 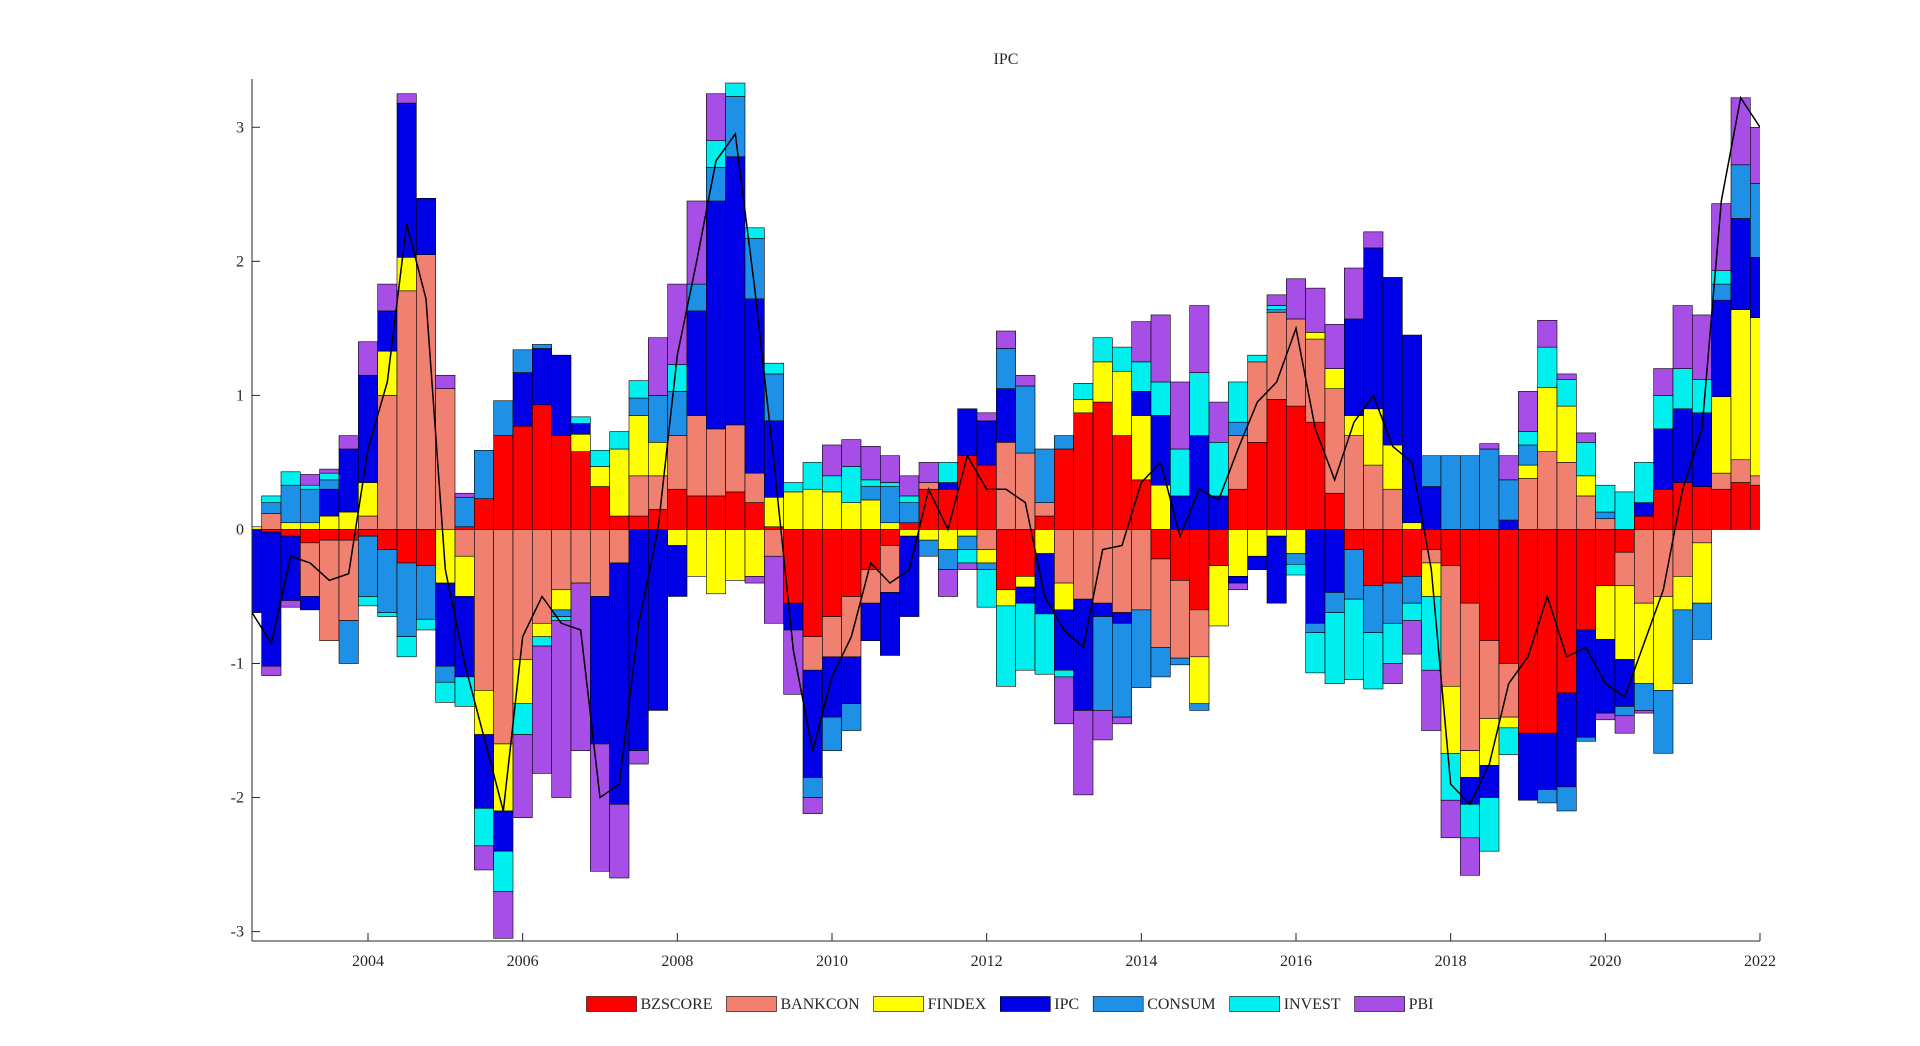 I want to click on legend: BZSCORE BANKCON FINDEX IPC CONSUM INVEST PBI, so click(x=1010, y=1004).